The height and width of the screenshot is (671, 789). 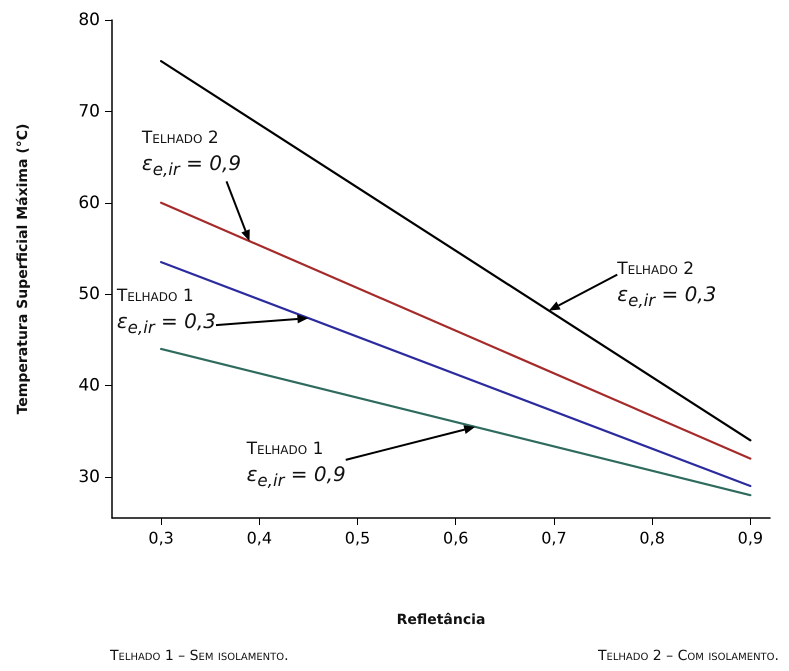 What do you see at coordinates (554, 538) in the screenshot?
I see `x-tick-label: 0,7` at bounding box center [554, 538].